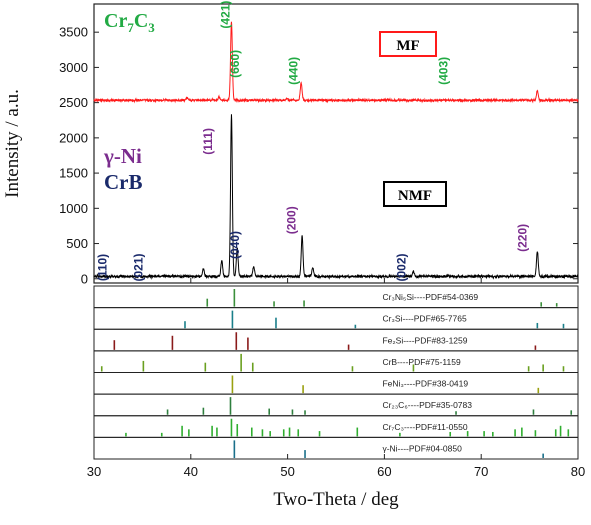 The image size is (591, 525). I want to click on peak-label: (440), so click(293, 71).